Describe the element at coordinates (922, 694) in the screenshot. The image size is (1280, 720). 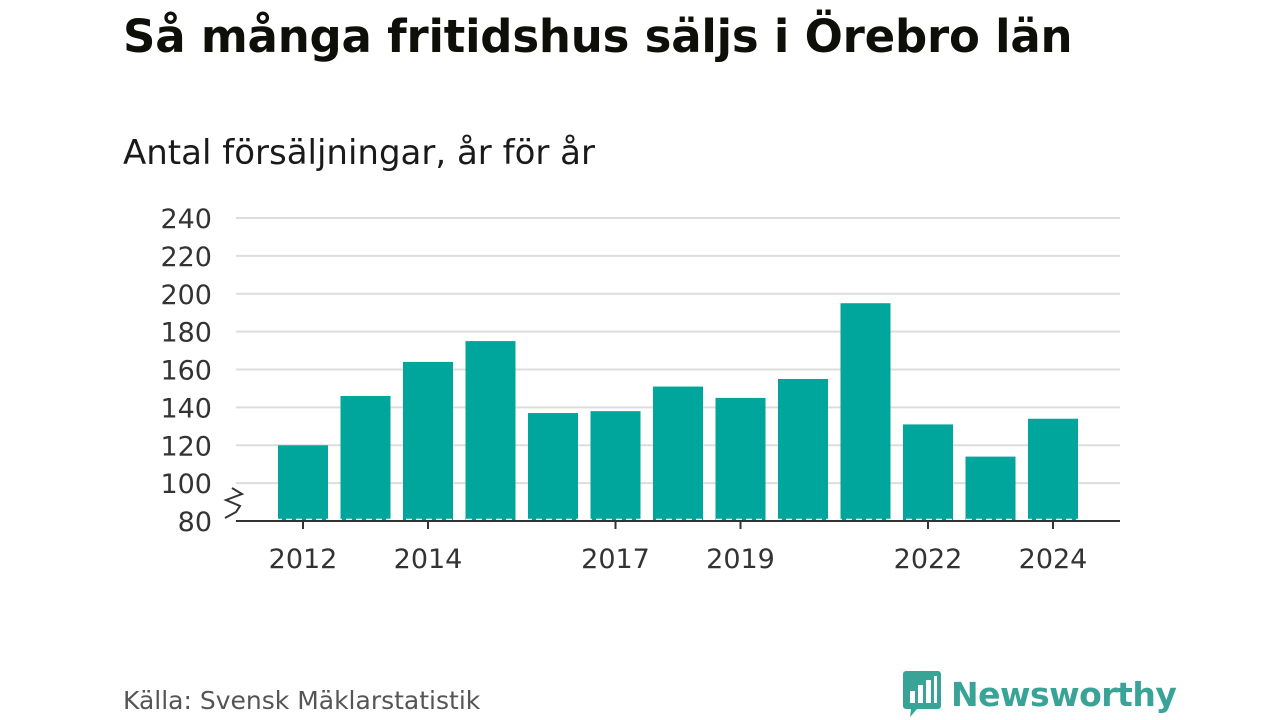
I see `bar-chart-speech-bubble-icon` at that location.